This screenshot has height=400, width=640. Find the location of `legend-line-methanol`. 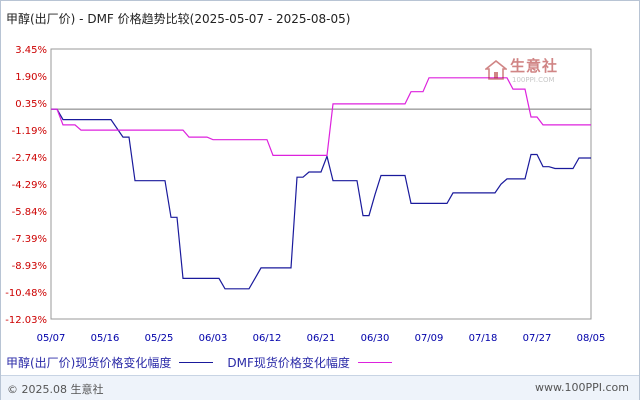

legend-line-methanol is located at coordinates (196, 362).